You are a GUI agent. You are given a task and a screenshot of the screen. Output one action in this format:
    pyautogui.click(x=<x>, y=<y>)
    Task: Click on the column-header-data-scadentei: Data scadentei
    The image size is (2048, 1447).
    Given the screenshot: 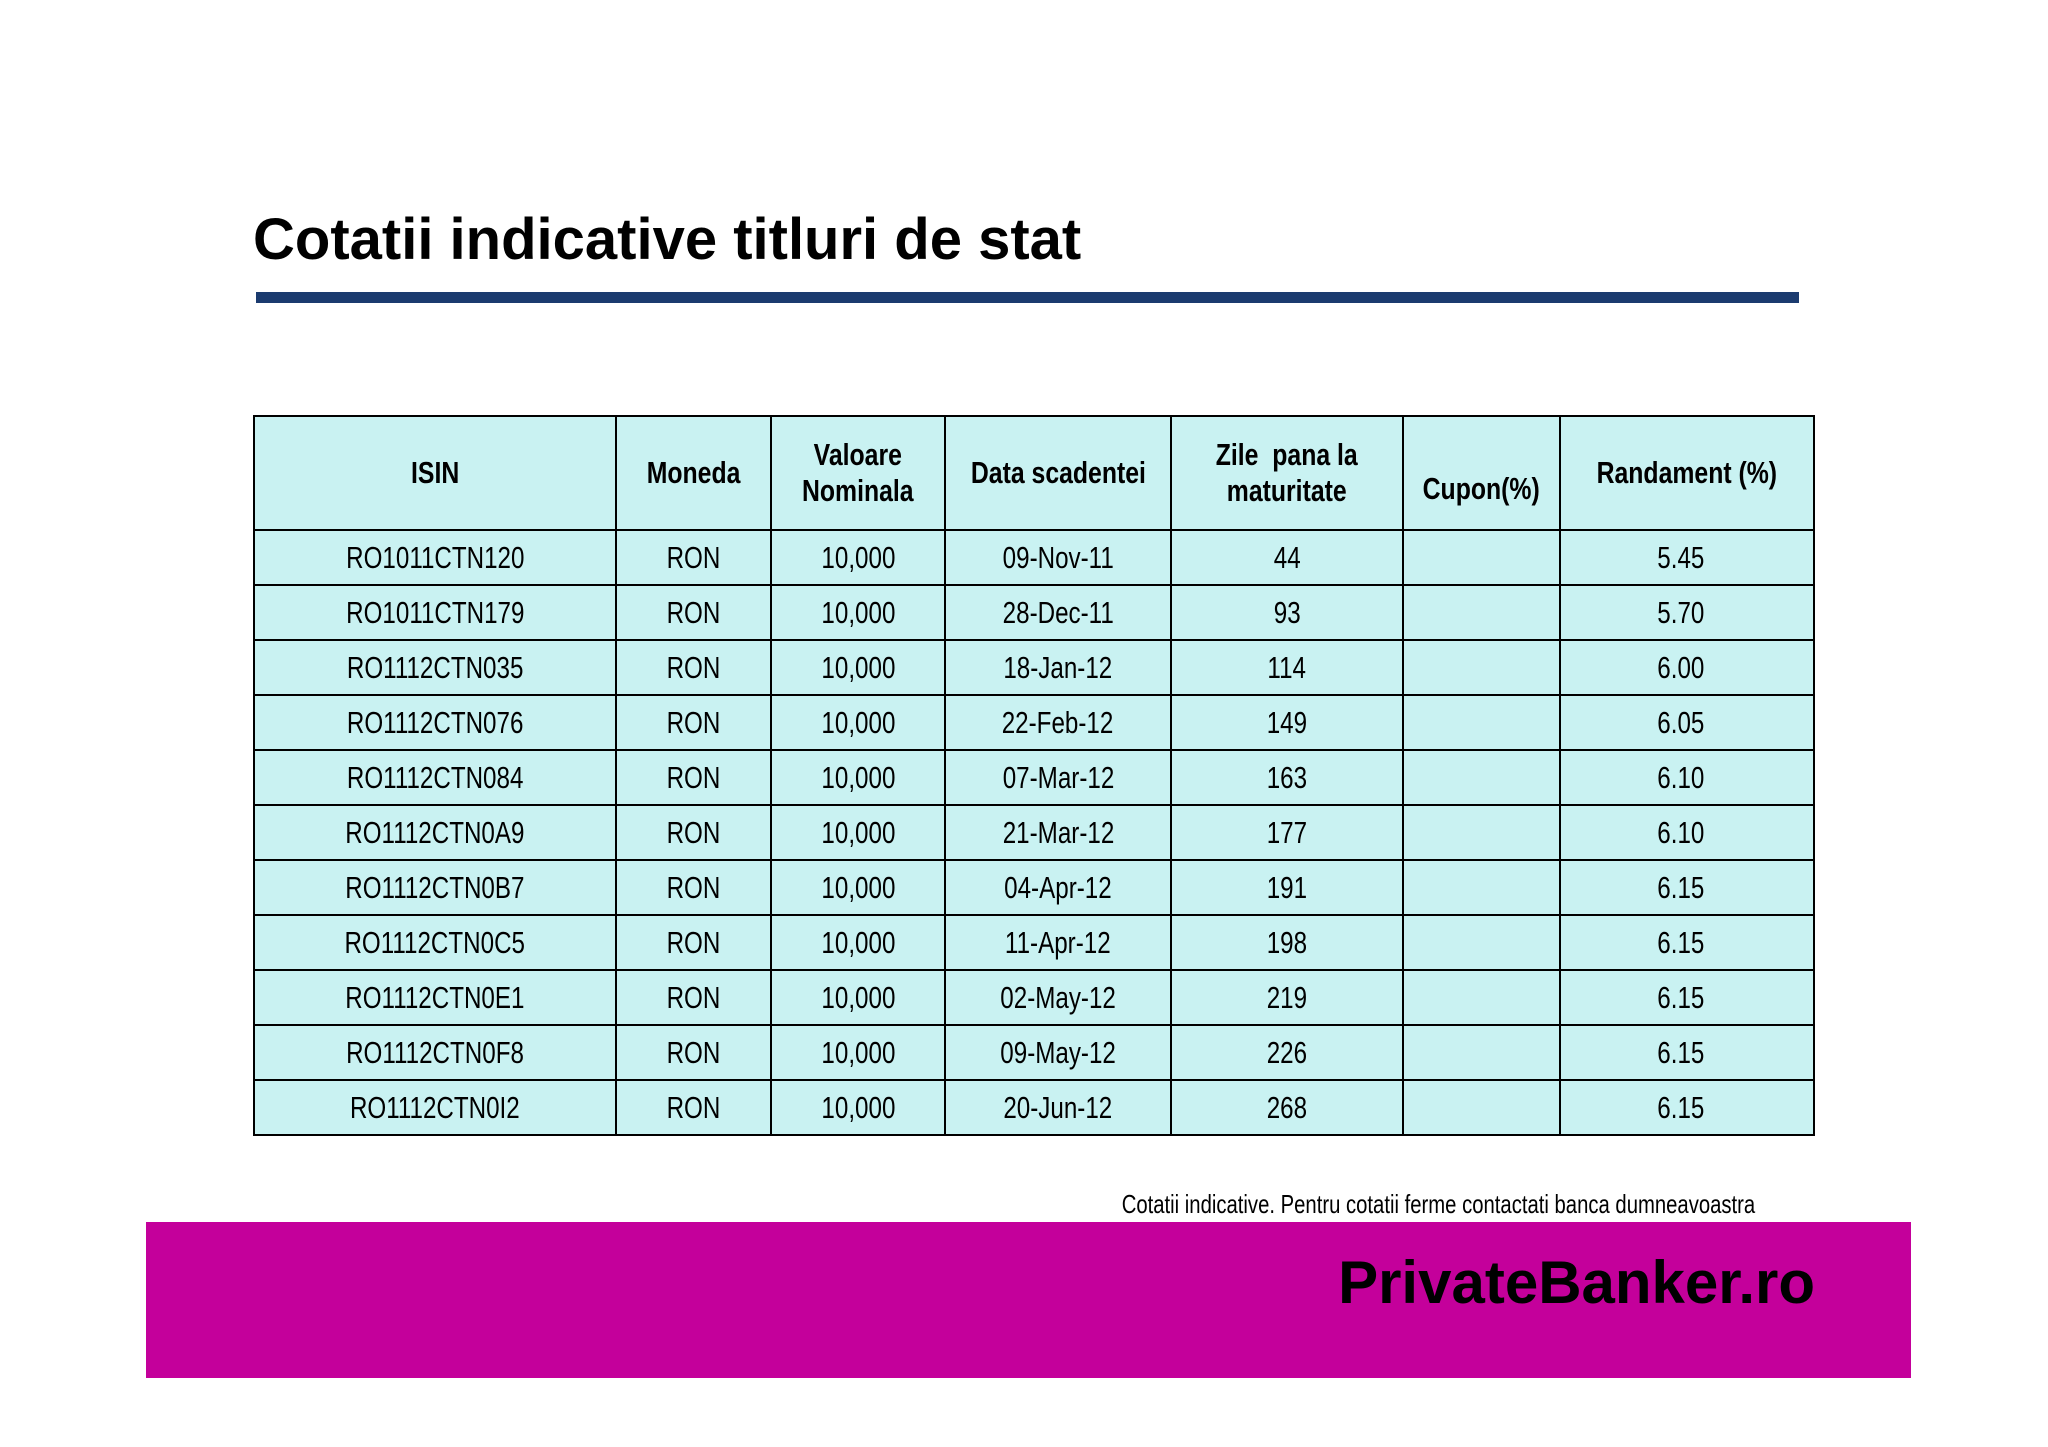 What is the action you would take?
    pyautogui.click(x=1058, y=473)
    